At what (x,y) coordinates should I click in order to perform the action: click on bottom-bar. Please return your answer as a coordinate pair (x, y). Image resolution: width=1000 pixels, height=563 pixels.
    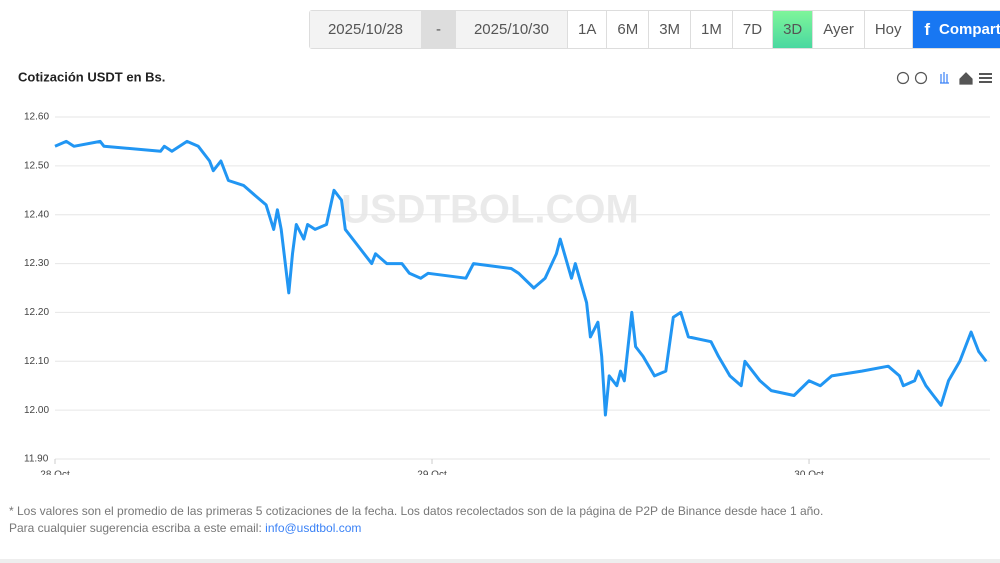
    Looking at the image, I should click on (500, 561).